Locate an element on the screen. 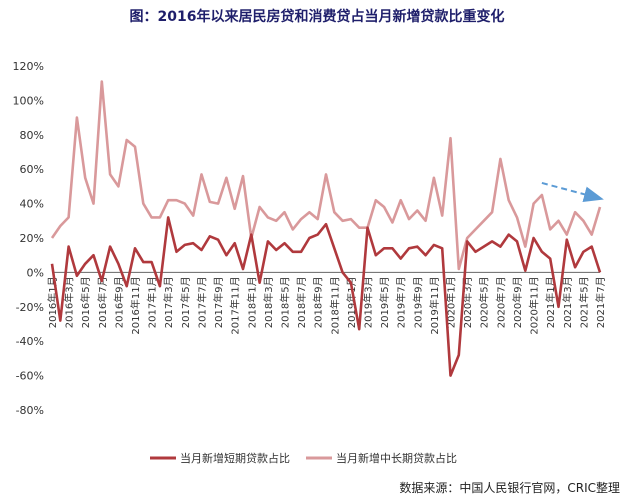  legend-label-short-term: 当月新增短期贷款占比 is located at coordinates (235, 458).